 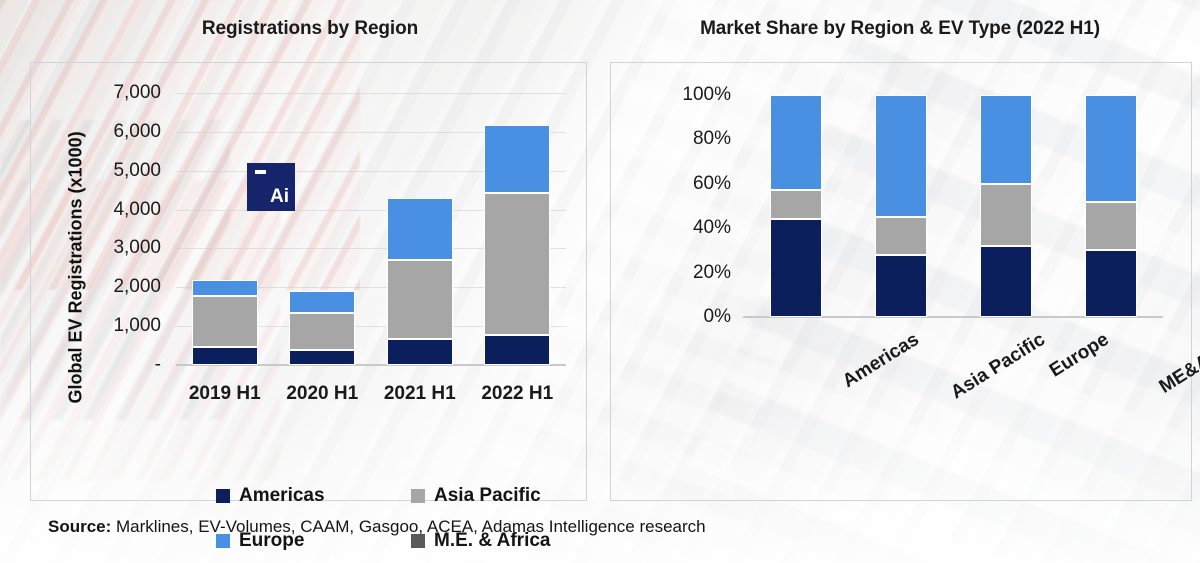 I want to click on y-axis-tick-label: 40%, so click(x=711, y=228).